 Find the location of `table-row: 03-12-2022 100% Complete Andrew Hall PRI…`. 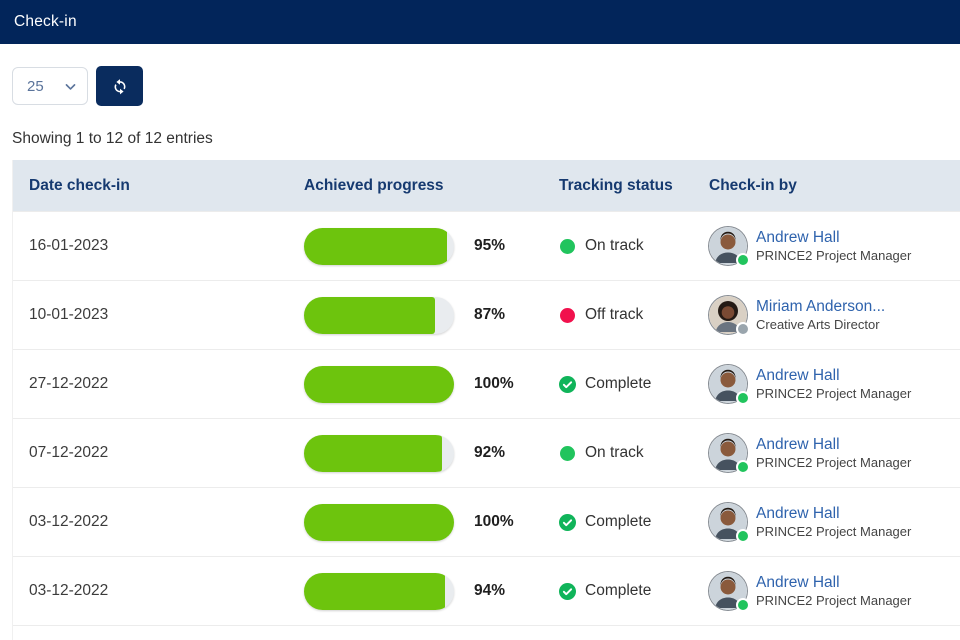

table-row: 03-12-2022 100% Complete Andrew Hall PRI… is located at coordinates (486, 521).